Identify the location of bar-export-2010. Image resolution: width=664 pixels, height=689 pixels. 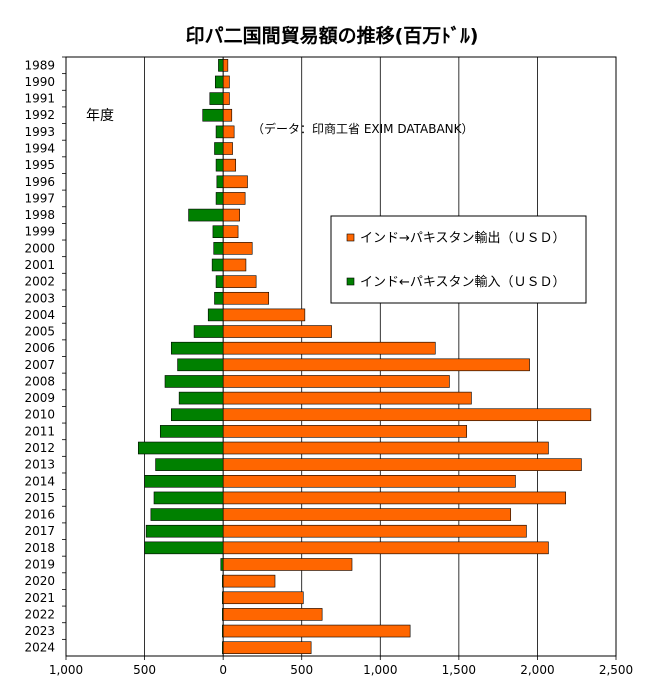
(407, 415).